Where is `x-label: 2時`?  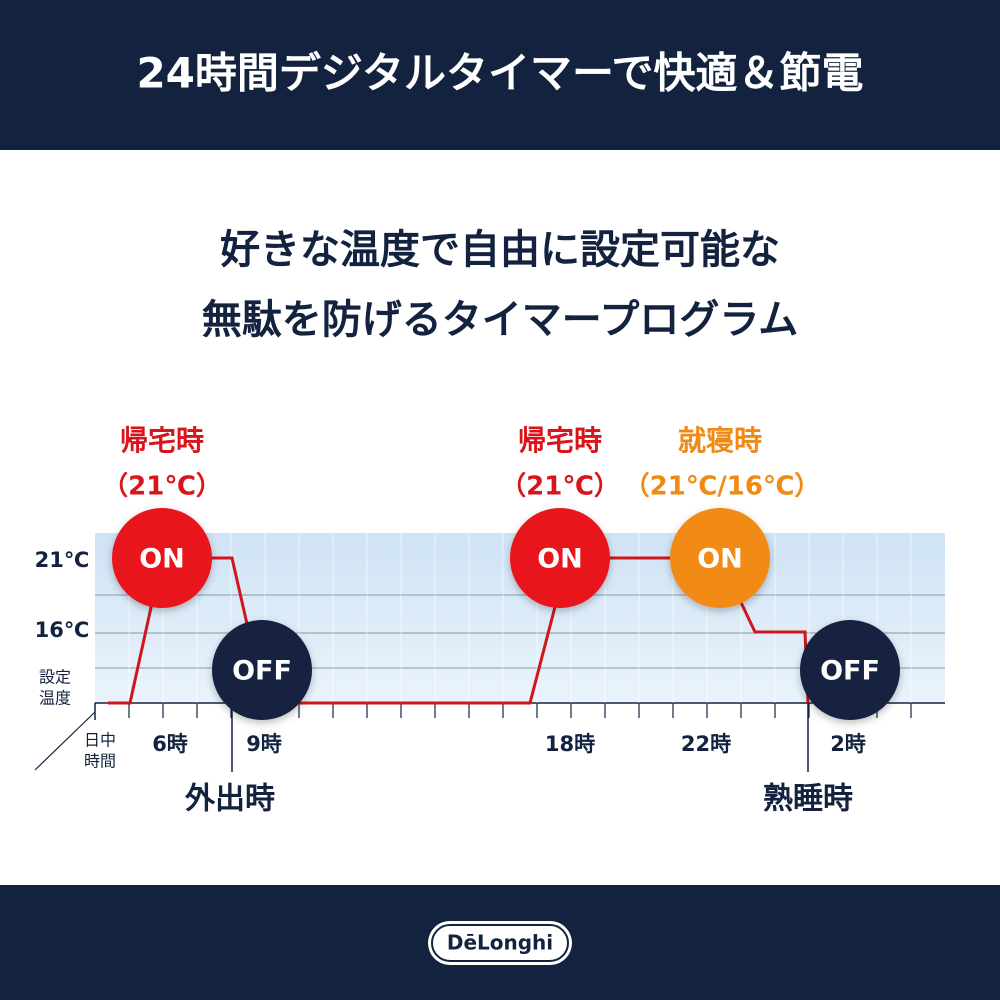 x-label: 2時 is located at coordinates (848, 744).